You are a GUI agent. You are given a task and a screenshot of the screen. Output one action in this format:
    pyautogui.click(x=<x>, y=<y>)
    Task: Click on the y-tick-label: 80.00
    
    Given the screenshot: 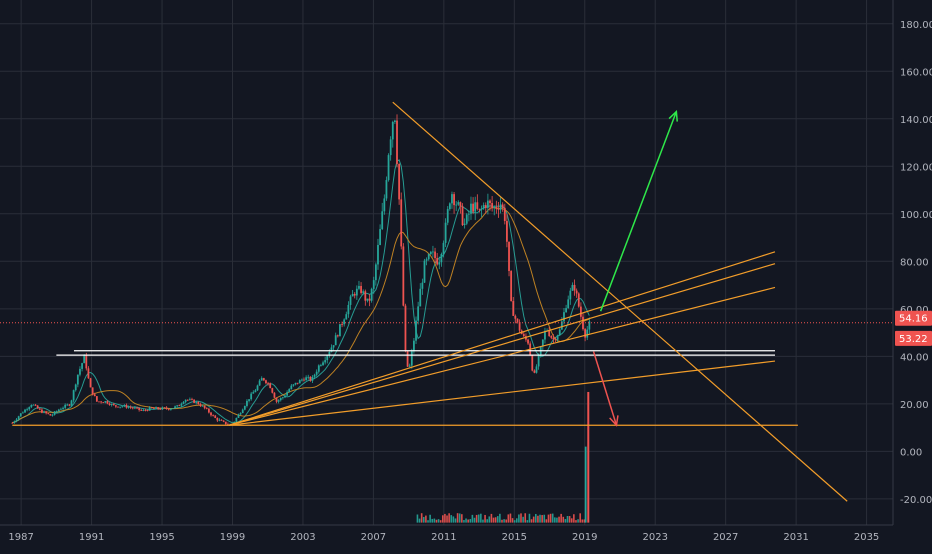 What is the action you would take?
    pyautogui.click(x=914, y=262)
    